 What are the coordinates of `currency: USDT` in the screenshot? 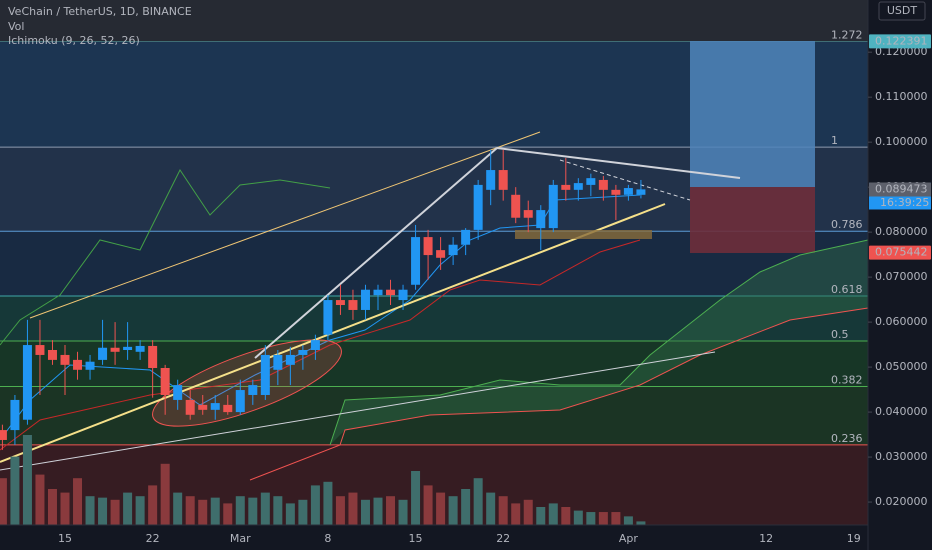 It's located at (902, 10).